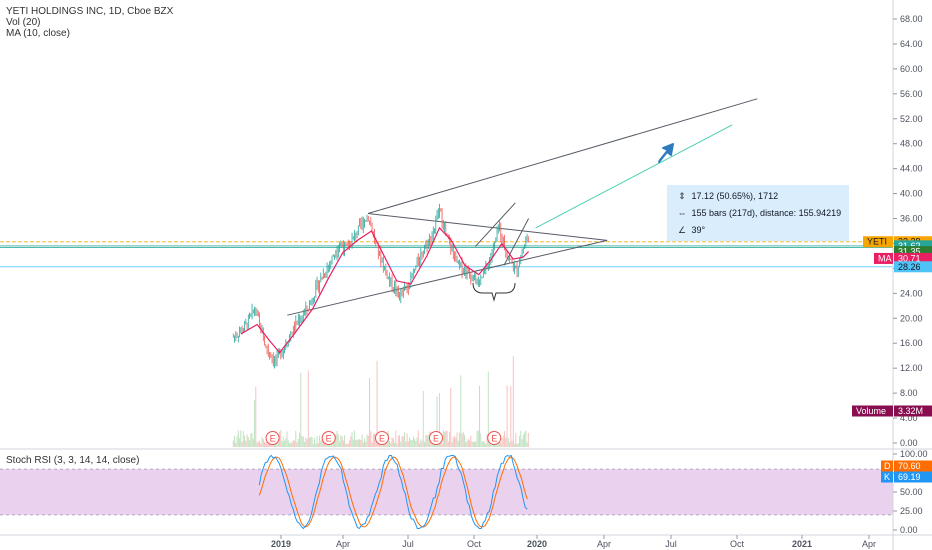 This screenshot has width=932, height=550. What do you see at coordinates (766, 213) in the screenshot?
I see `measurement-line-2: 155 bars (217d), distance: 155.94219` at bounding box center [766, 213].